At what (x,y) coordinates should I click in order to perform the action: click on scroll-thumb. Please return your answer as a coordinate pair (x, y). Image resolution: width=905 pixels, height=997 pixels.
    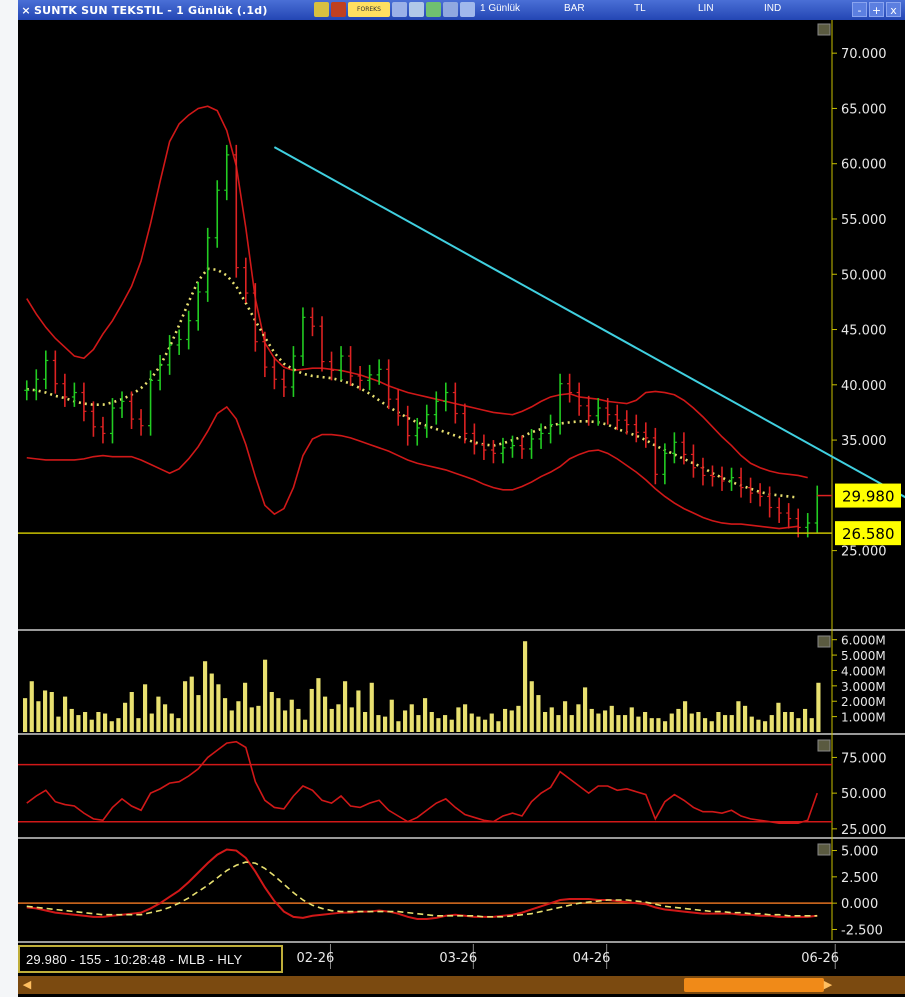
    Looking at the image, I should click on (754, 985).